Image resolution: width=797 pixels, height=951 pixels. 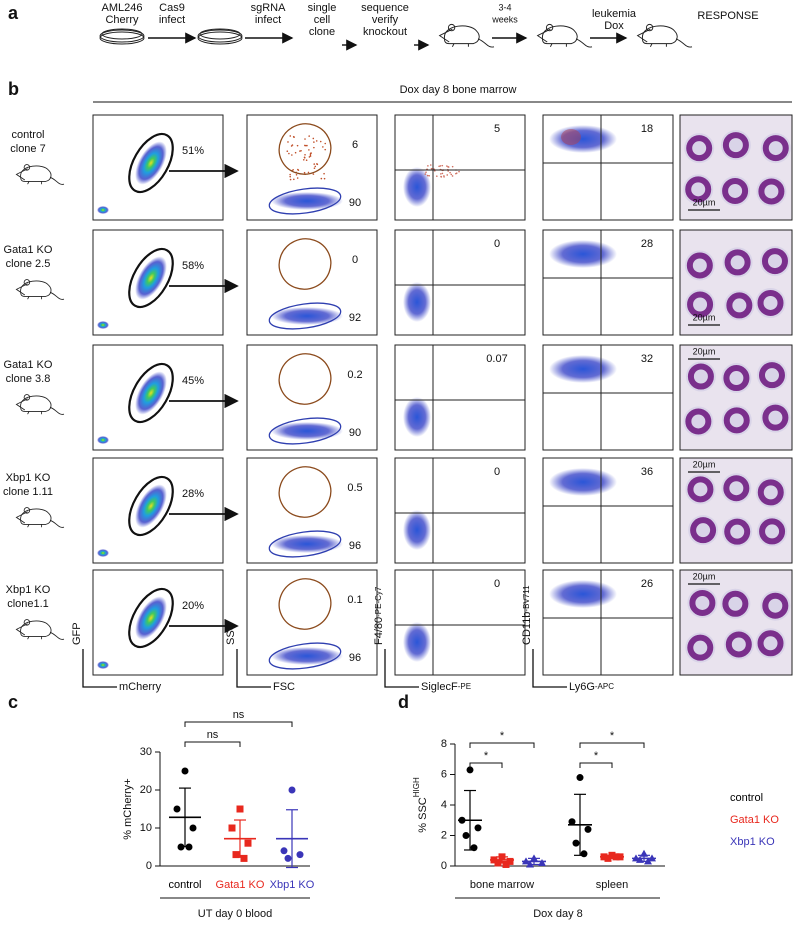 What do you see at coordinates (28, 264) in the screenshot?
I see `row-label: clone 2.5` at bounding box center [28, 264].